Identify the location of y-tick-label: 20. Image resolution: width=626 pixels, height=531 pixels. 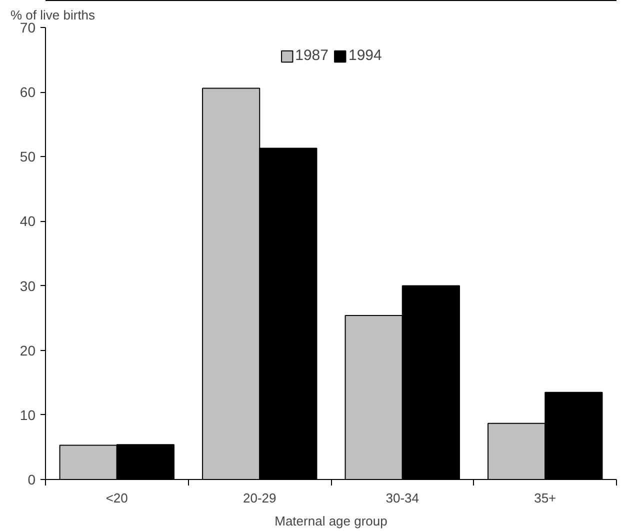
(28, 350).